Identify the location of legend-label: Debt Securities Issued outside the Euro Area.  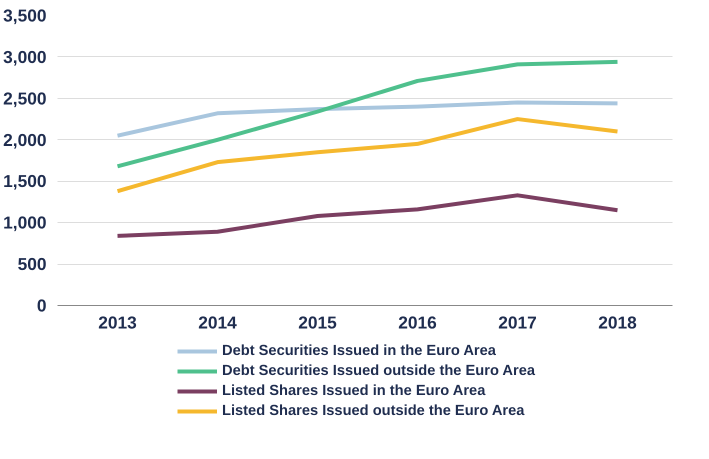
(379, 371).